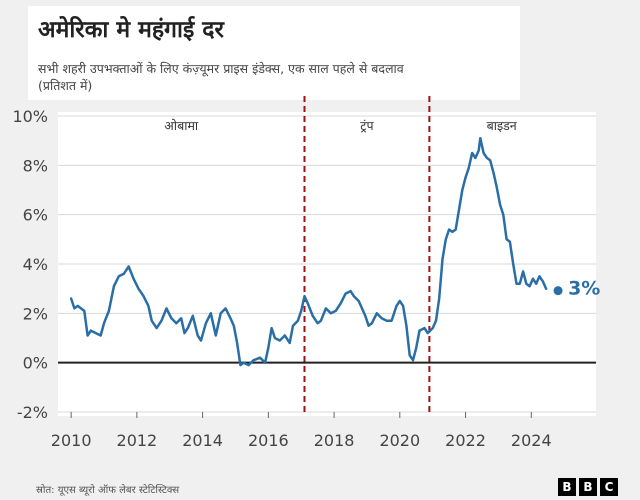 The height and width of the screenshot is (500, 640). I want to click on logo-letter-b1: B, so click(567, 487).